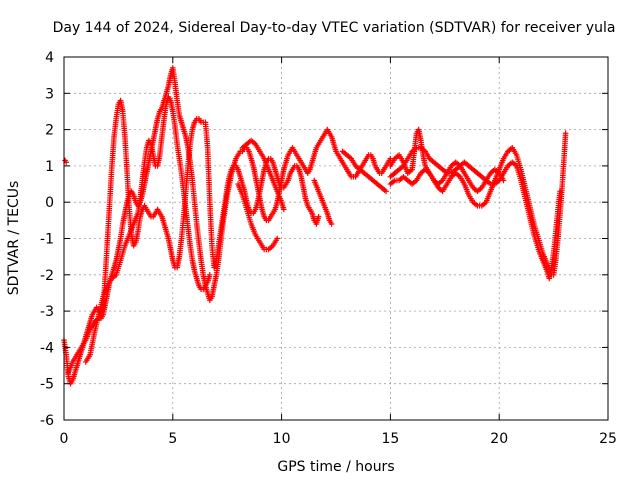 The image size is (640, 485). I want to click on x-tick-label: 15, so click(390, 439).